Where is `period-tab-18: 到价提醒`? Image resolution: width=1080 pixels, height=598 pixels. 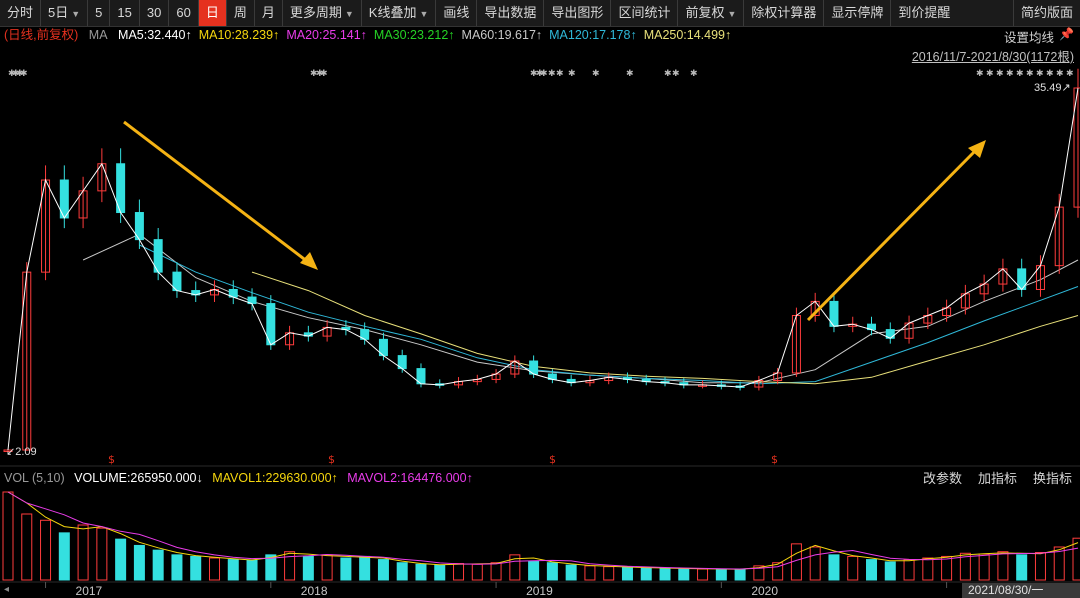 period-tab-18: 到价提醒 is located at coordinates (923, 13).